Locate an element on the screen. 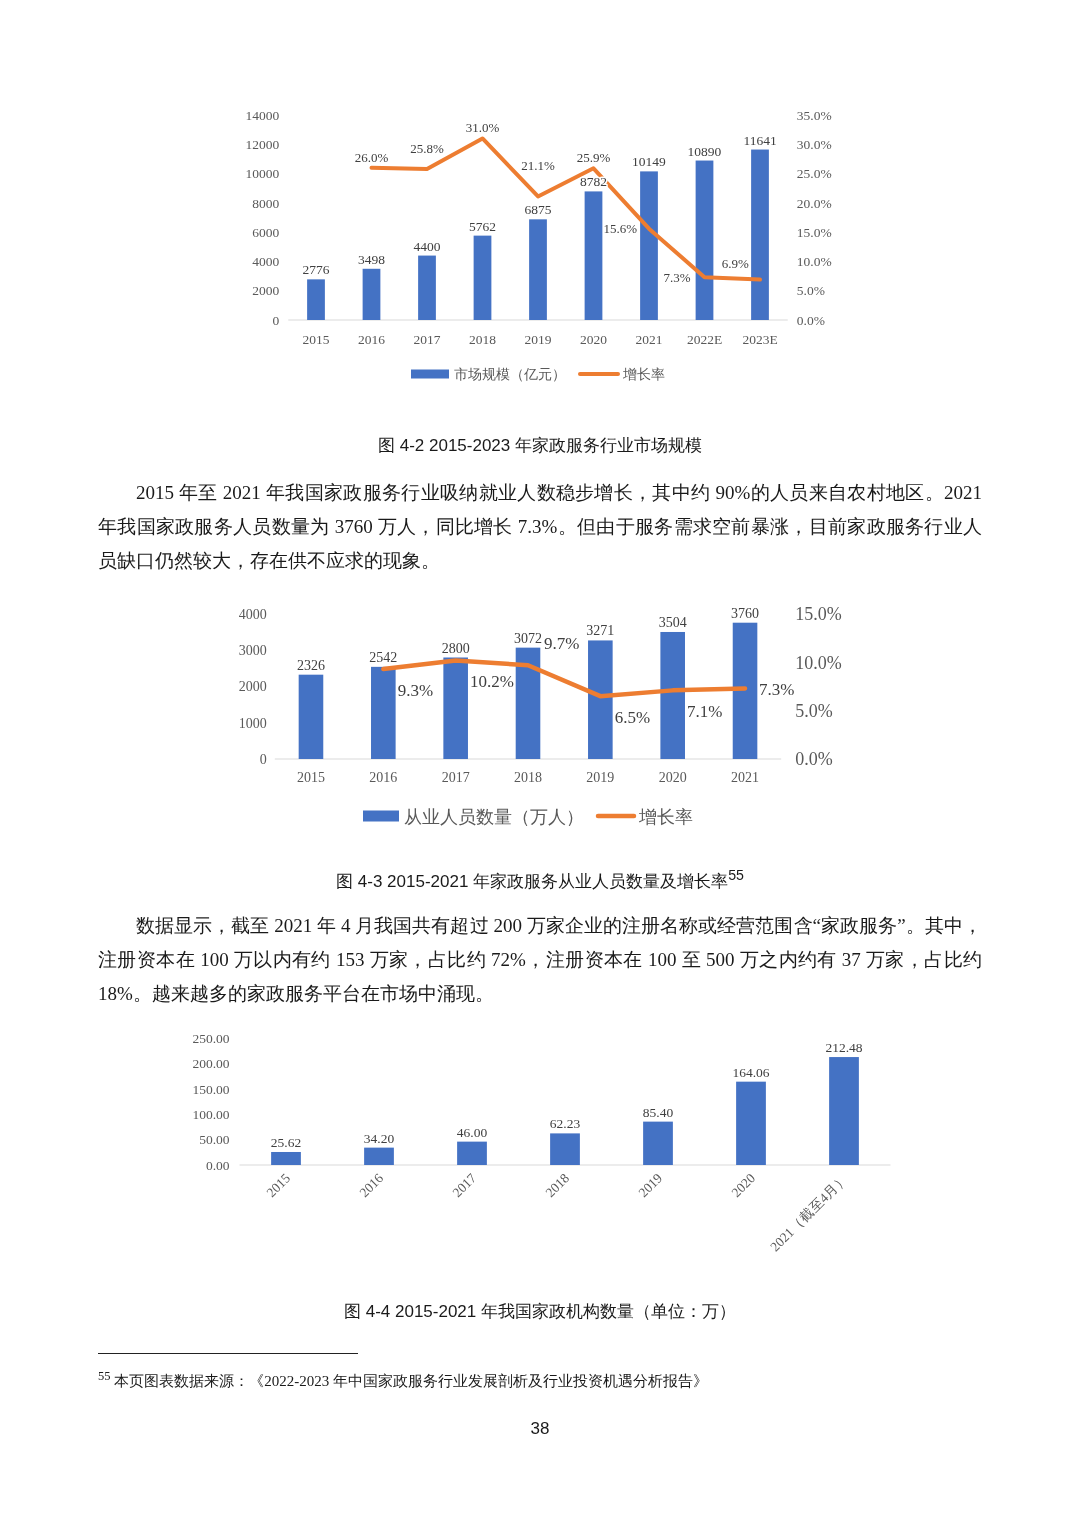 The height and width of the screenshot is (1527, 1080). text: 图 4-4 2015-2021 年我国家政机构数量（单位：万） is located at coordinates (539, 1312).